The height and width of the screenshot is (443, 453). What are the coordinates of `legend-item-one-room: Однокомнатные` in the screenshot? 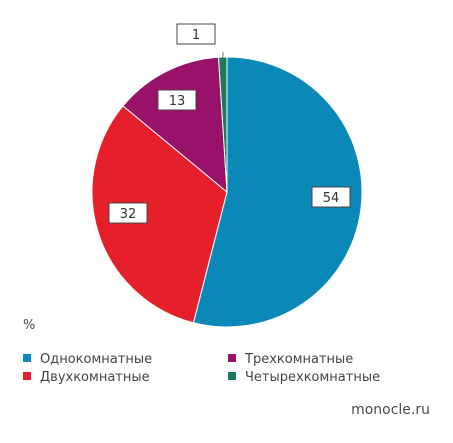 It's located at (87, 360).